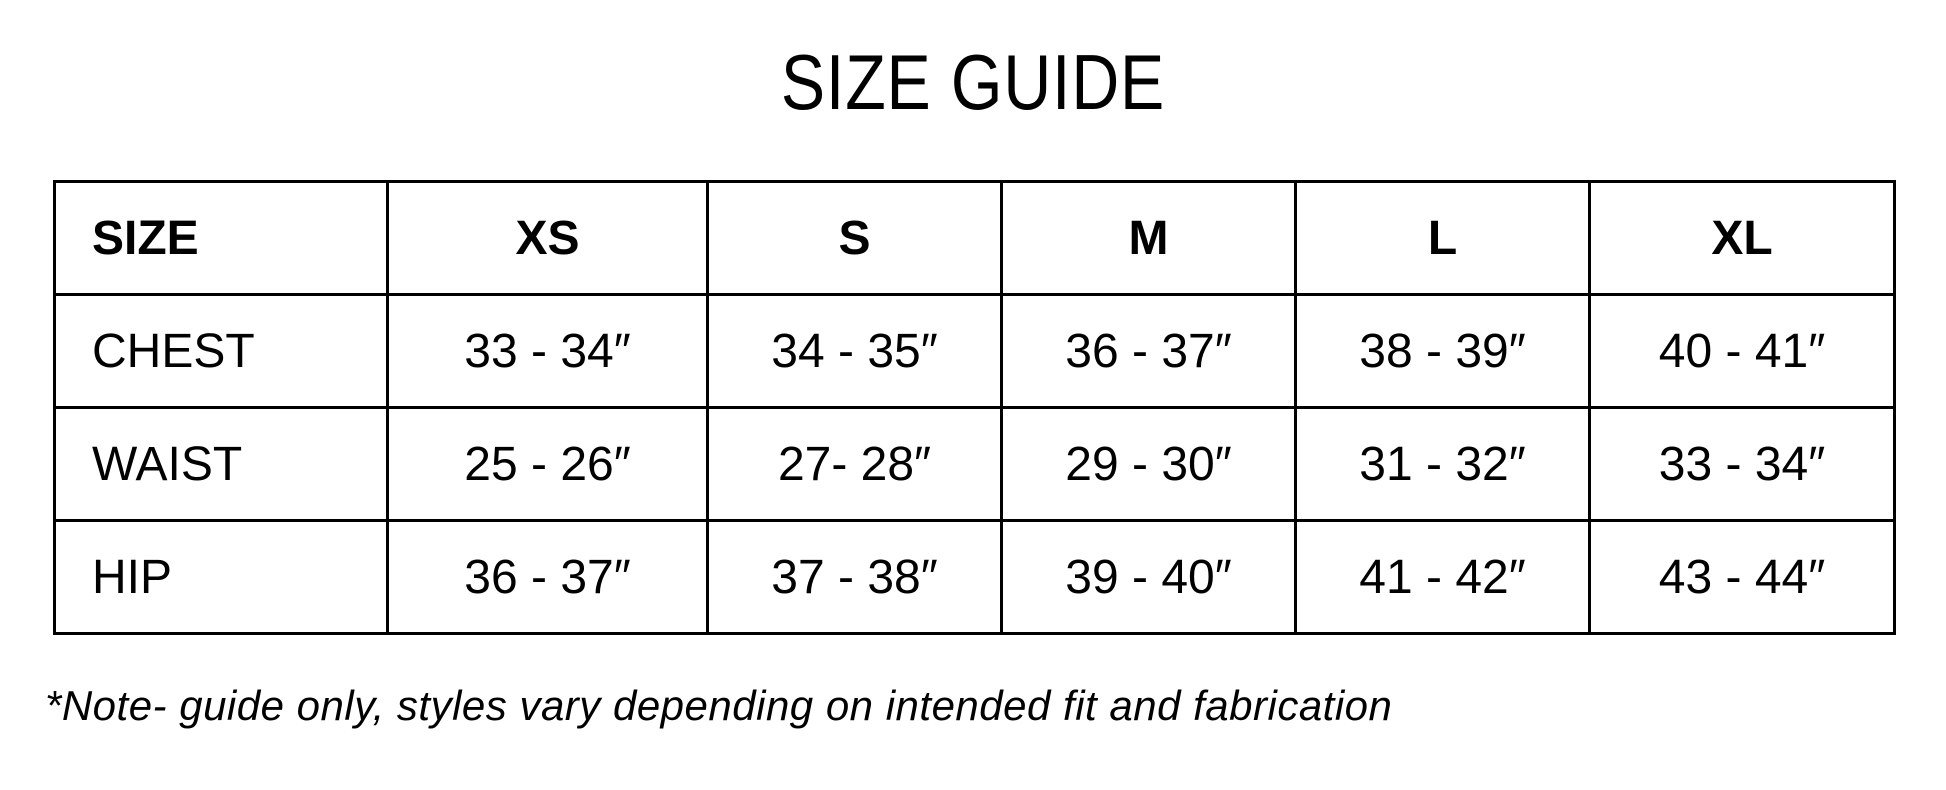 This screenshot has height=790, width=1946. I want to click on waist-s-value: 27- 28″, so click(854, 464).